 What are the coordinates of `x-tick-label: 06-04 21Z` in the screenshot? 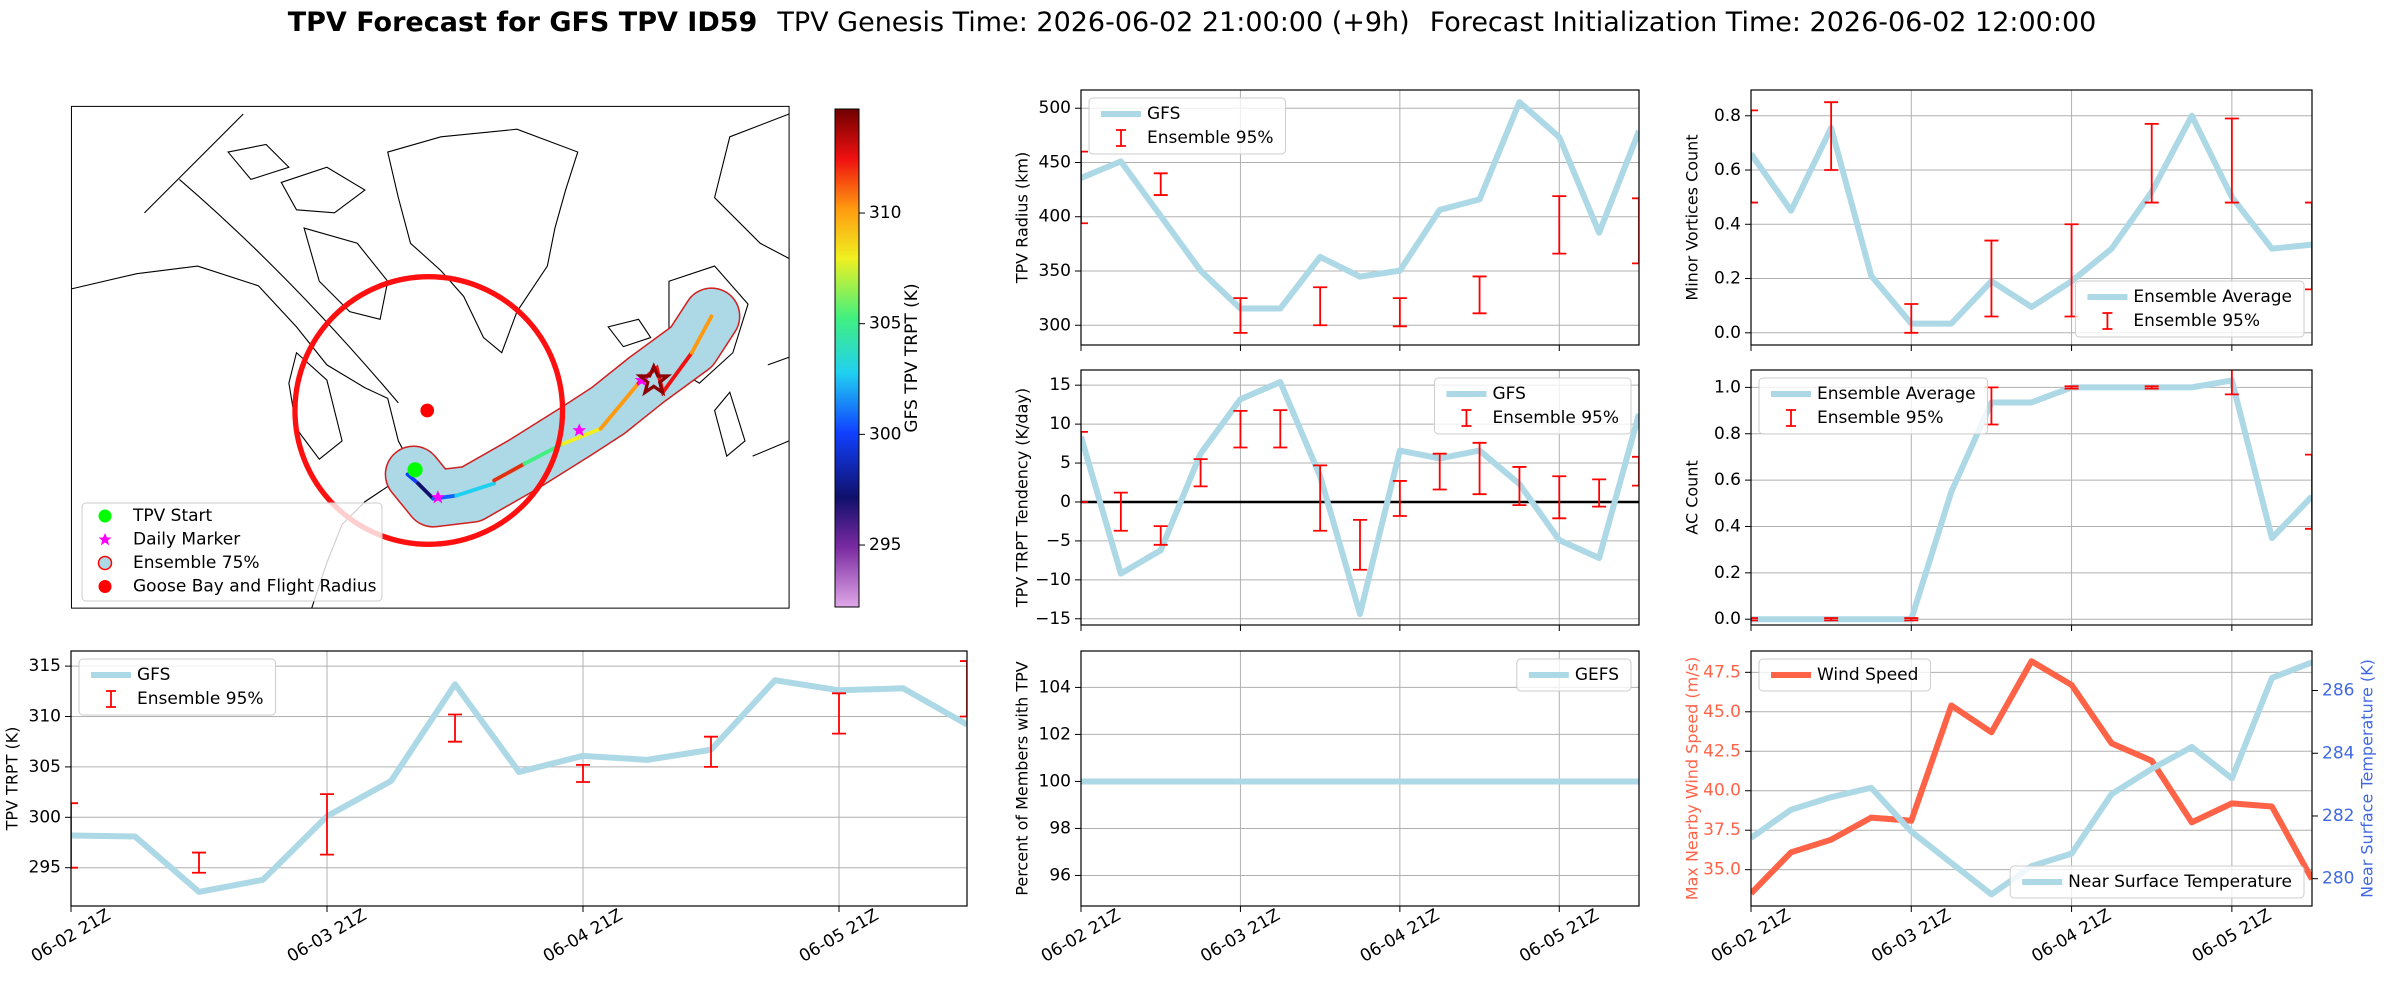 It's located at (1400, 935).